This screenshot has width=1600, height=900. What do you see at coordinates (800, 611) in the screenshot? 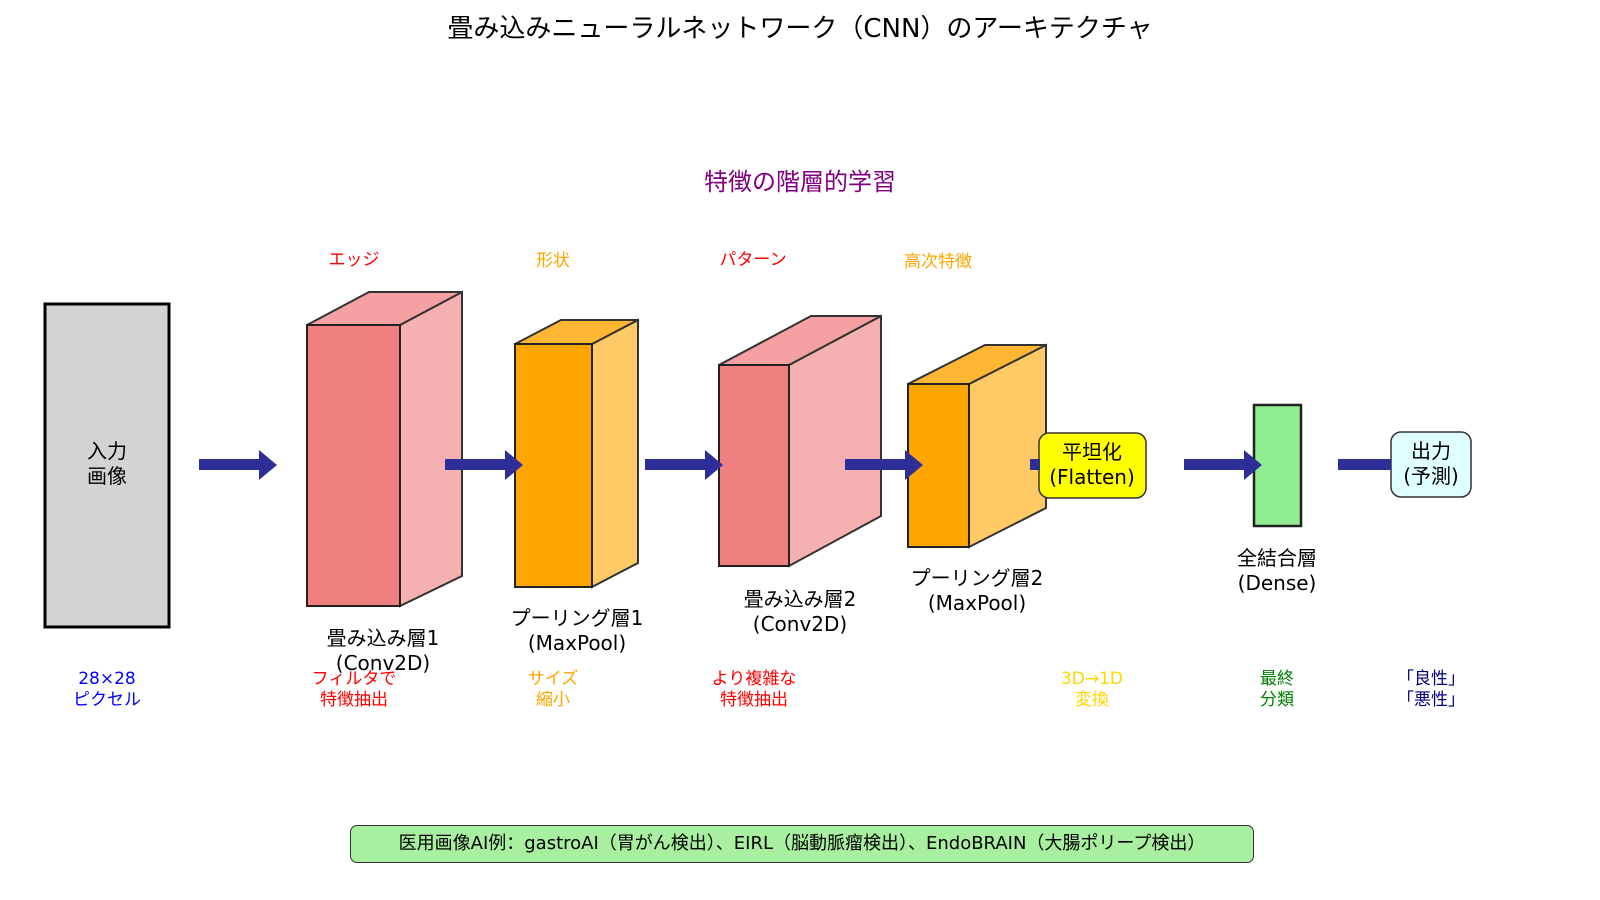
I see `conv2-label: 畳み込み層2 (Conv2D)` at bounding box center [800, 611].